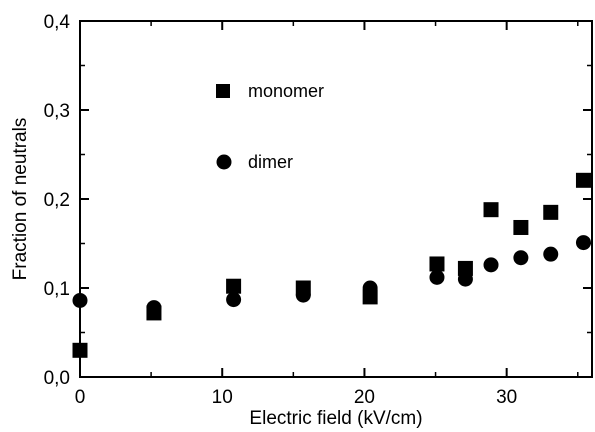 The height and width of the screenshot is (432, 595). I want to click on y-tick-label: 0,1, so click(57, 289).